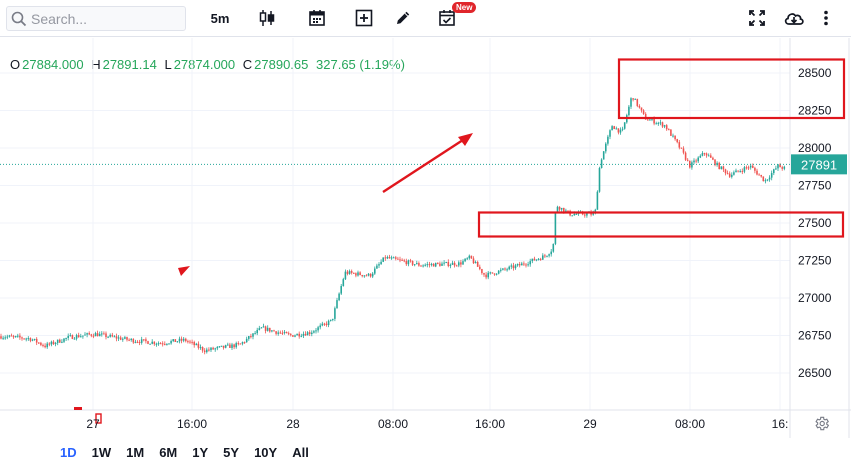  Describe the element at coordinates (135, 452) in the screenshot. I see `range-1m: 1M` at that location.